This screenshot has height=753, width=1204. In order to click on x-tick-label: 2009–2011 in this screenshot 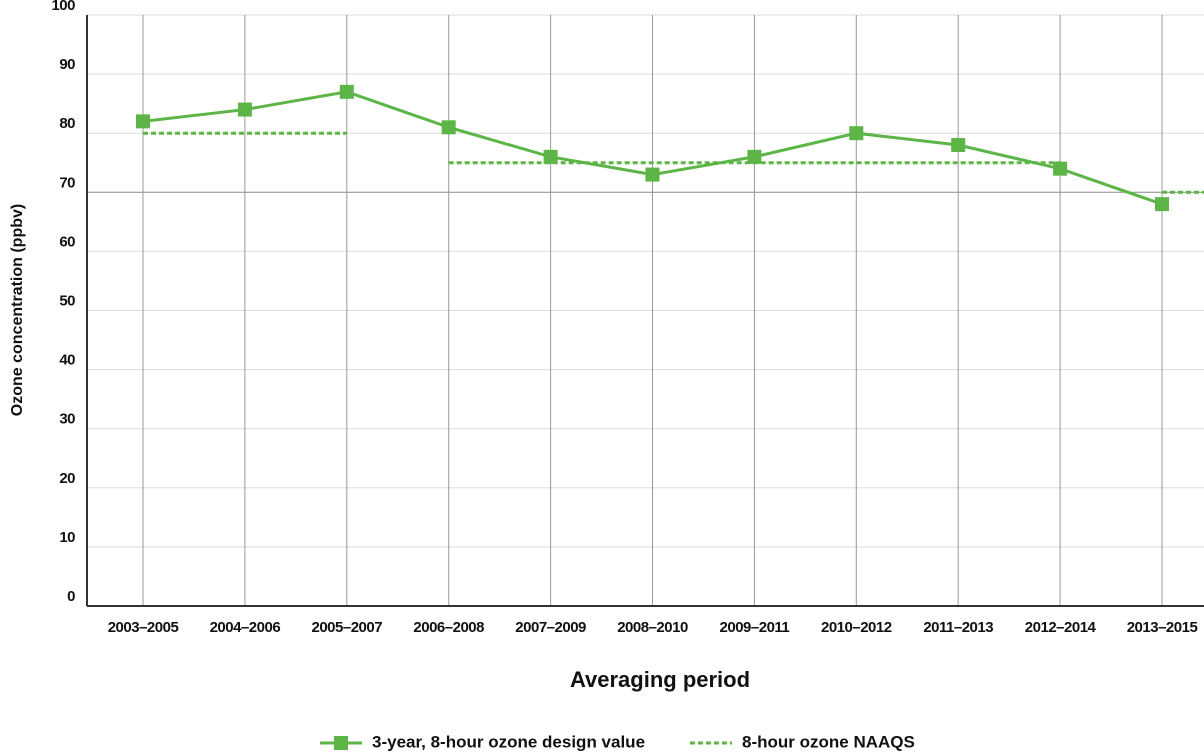, I will do `click(755, 627)`.